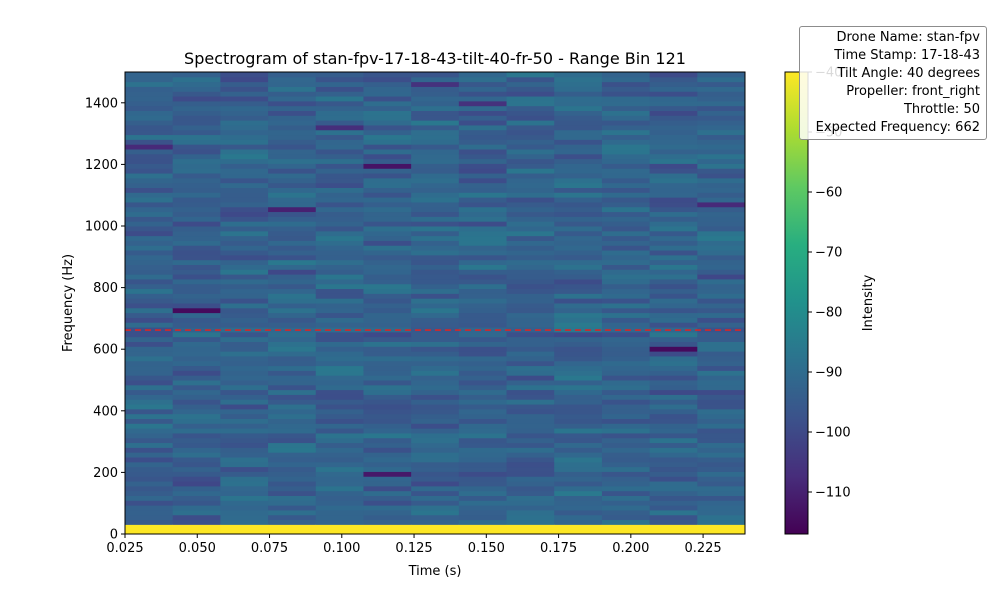  Describe the element at coordinates (907, 55) in the screenshot. I see `info-line-time-stamp: Time Stamp: 17-18-43` at that location.